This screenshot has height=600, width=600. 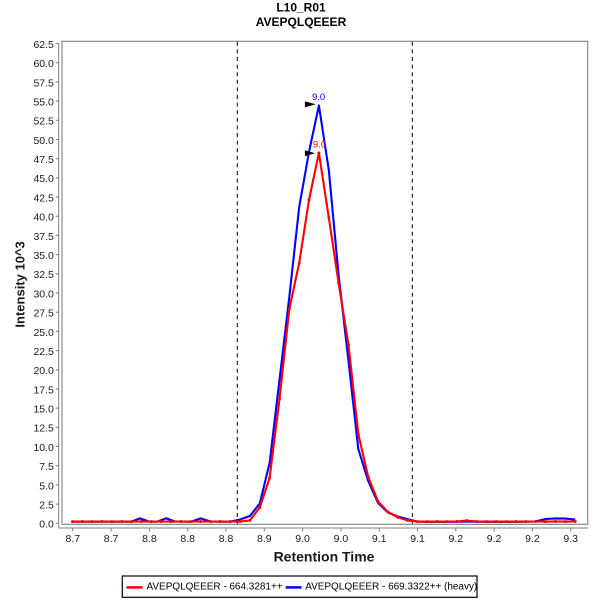 What do you see at coordinates (43, 45) in the screenshot?
I see `svg-text: 62.5` at bounding box center [43, 45].